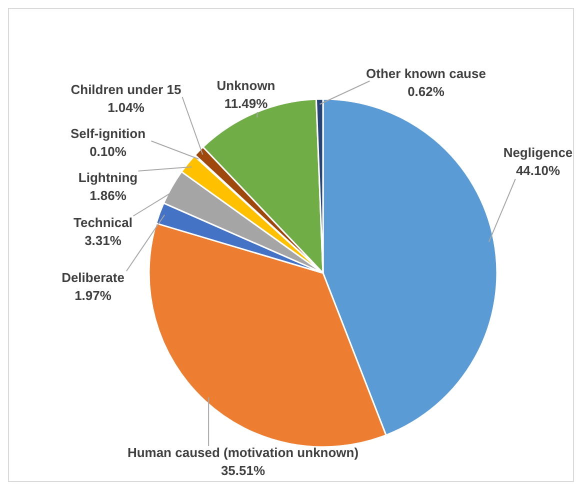 The image size is (582, 490). Describe the element at coordinates (108, 133) in the screenshot. I see `slice-label: Self-ignition` at that location.